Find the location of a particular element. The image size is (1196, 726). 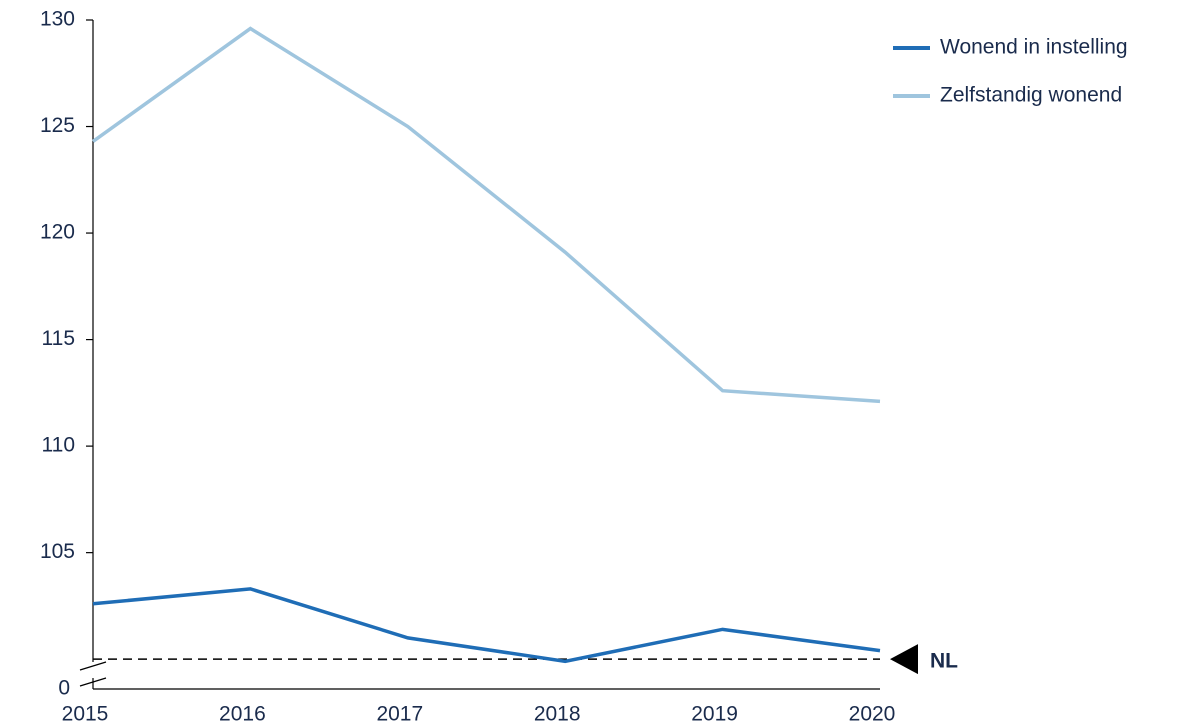

x-tick-label: 2016 is located at coordinates (242, 714).